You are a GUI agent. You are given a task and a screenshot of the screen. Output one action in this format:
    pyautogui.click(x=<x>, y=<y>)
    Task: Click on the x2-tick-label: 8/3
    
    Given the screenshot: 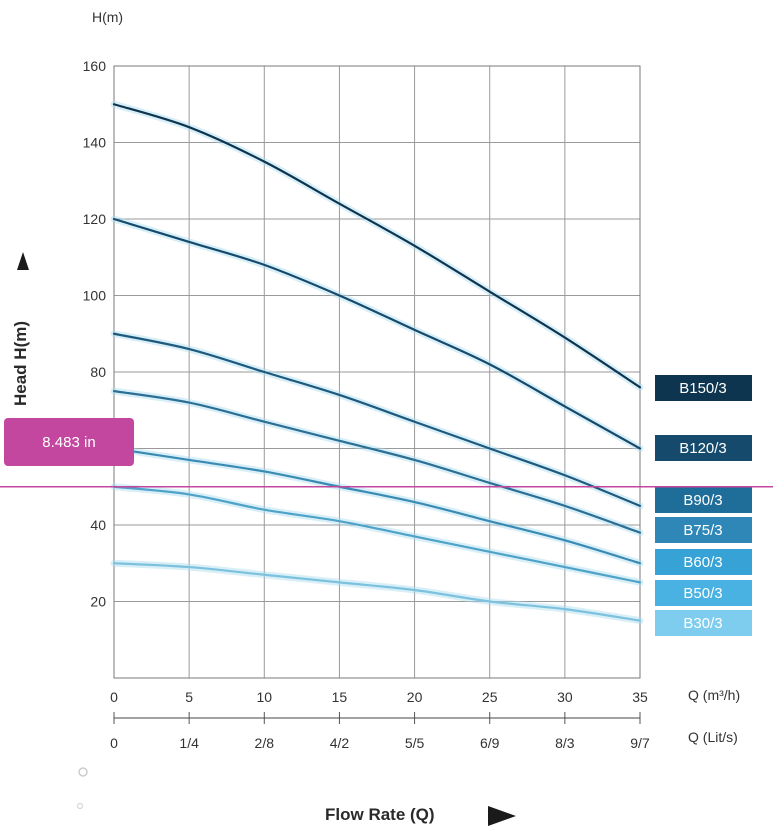 What is the action you would take?
    pyautogui.click(x=565, y=743)
    